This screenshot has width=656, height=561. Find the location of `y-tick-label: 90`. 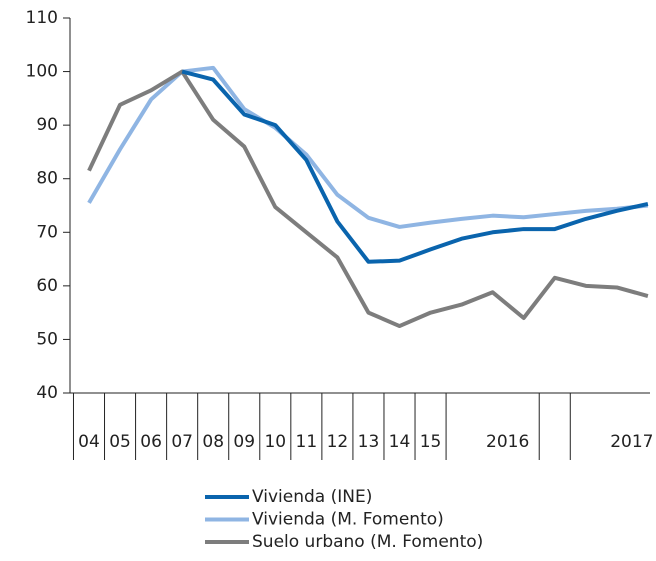

y-tick-label: 90 is located at coordinates (47, 125).